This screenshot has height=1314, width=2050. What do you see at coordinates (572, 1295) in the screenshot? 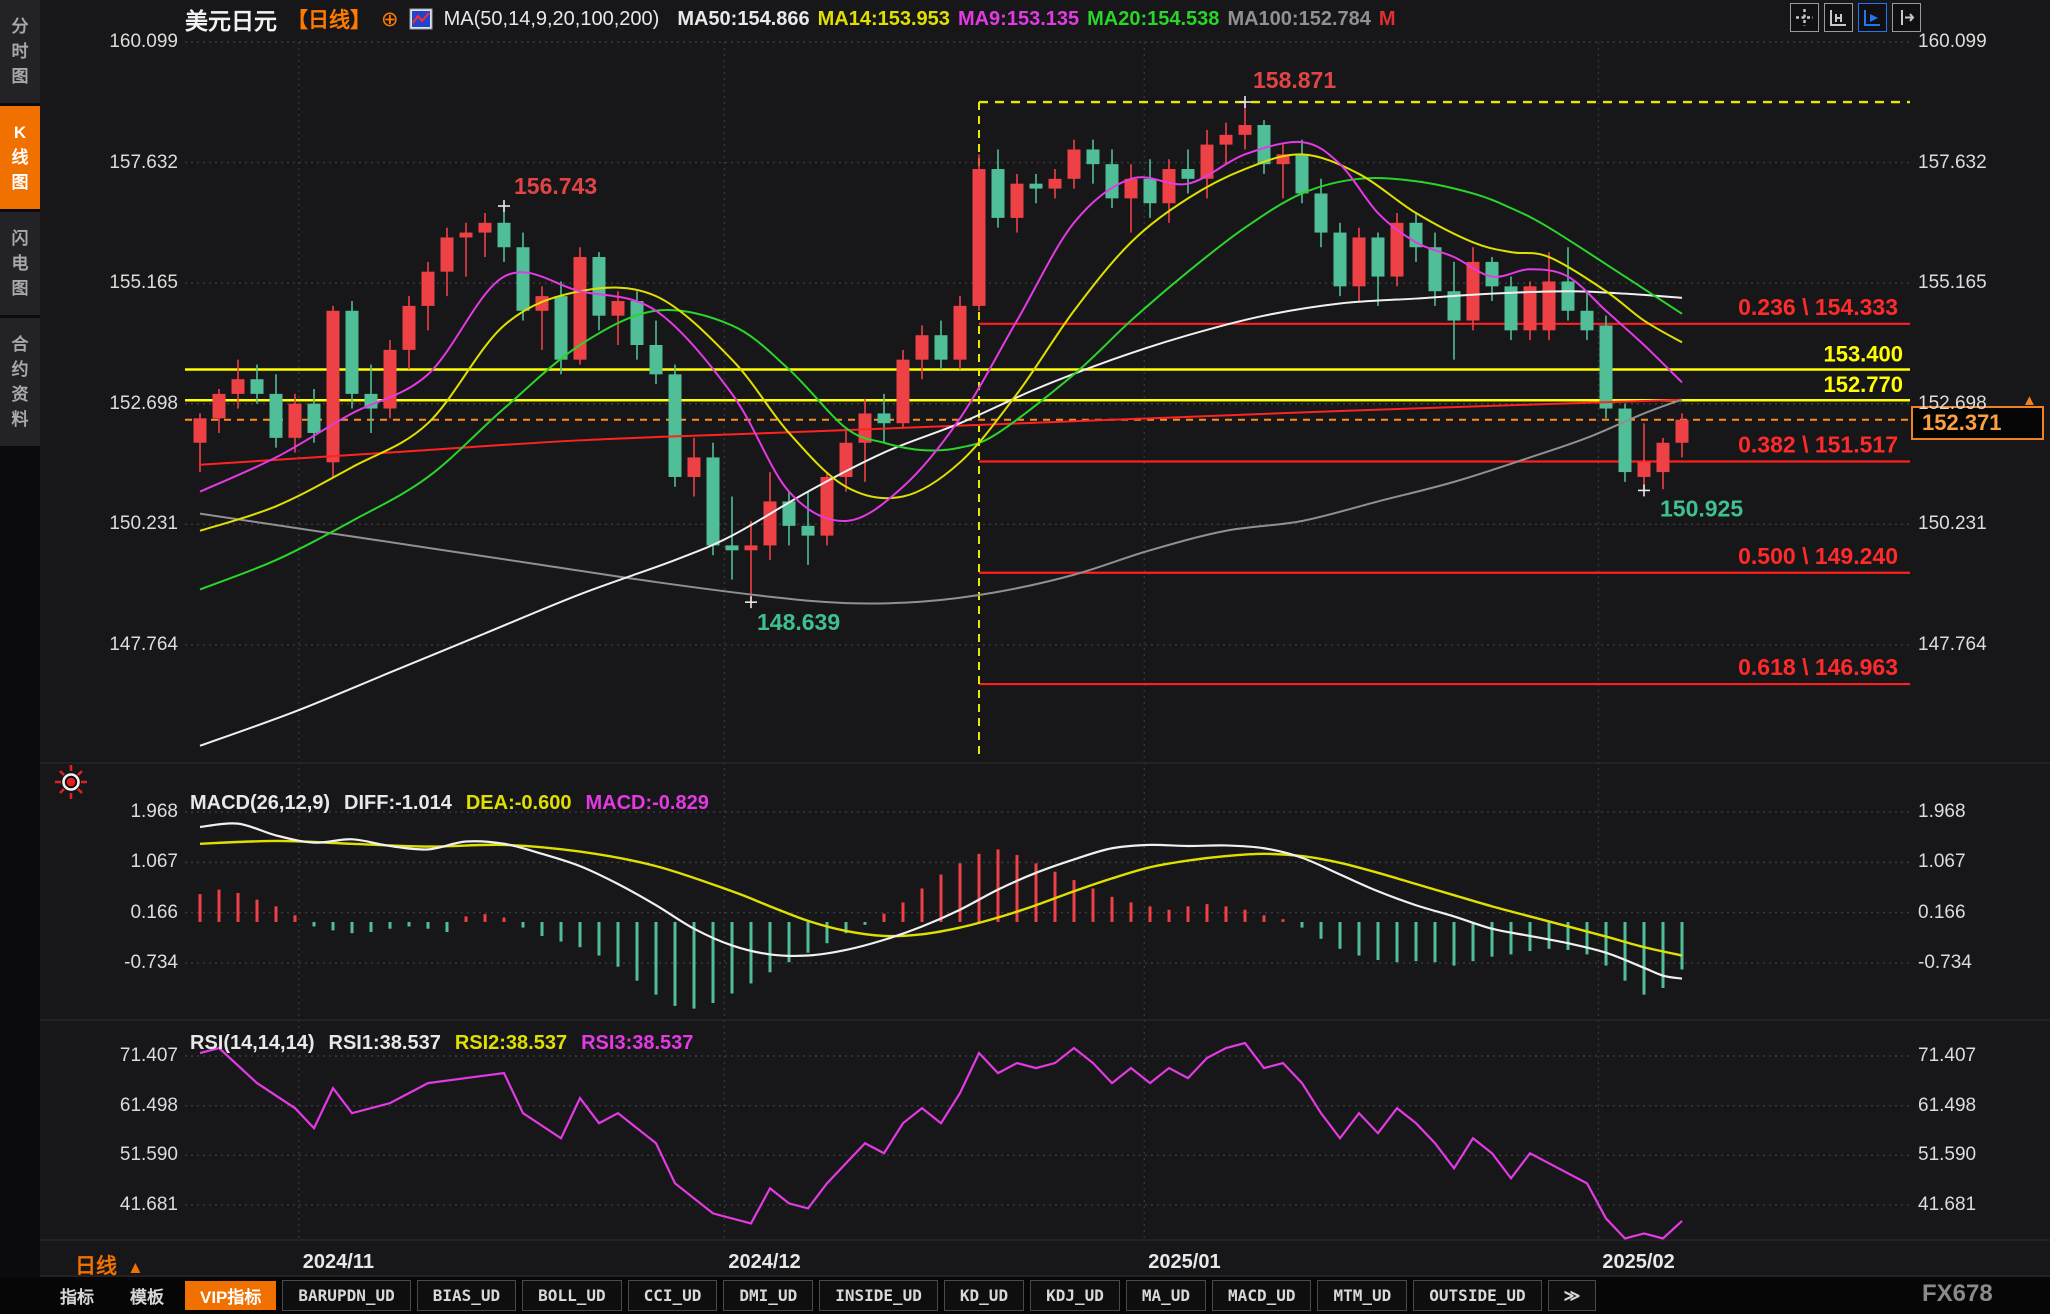
I see `tab-boll-ud: BOLL_UD` at bounding box center [572, 1295].